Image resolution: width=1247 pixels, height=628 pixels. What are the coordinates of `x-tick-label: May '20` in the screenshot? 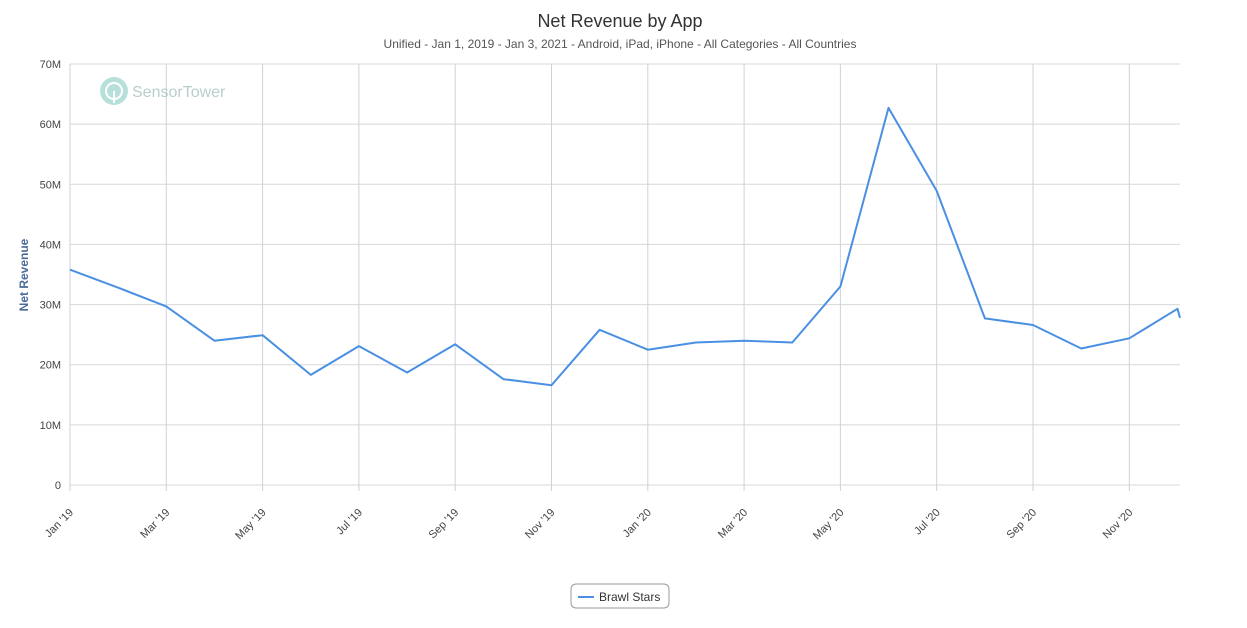 It's located at (828, 524).